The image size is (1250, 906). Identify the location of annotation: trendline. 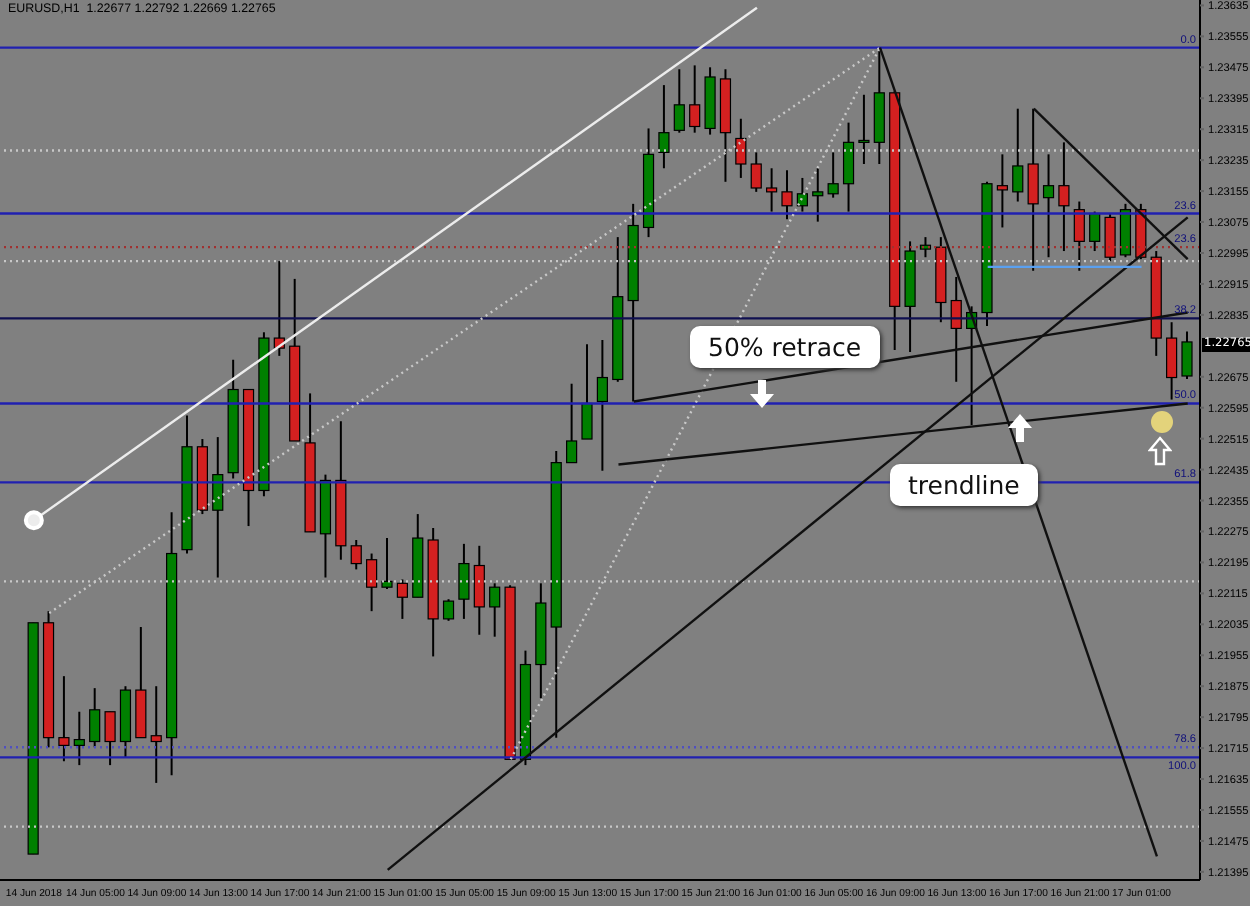
(964, 485).